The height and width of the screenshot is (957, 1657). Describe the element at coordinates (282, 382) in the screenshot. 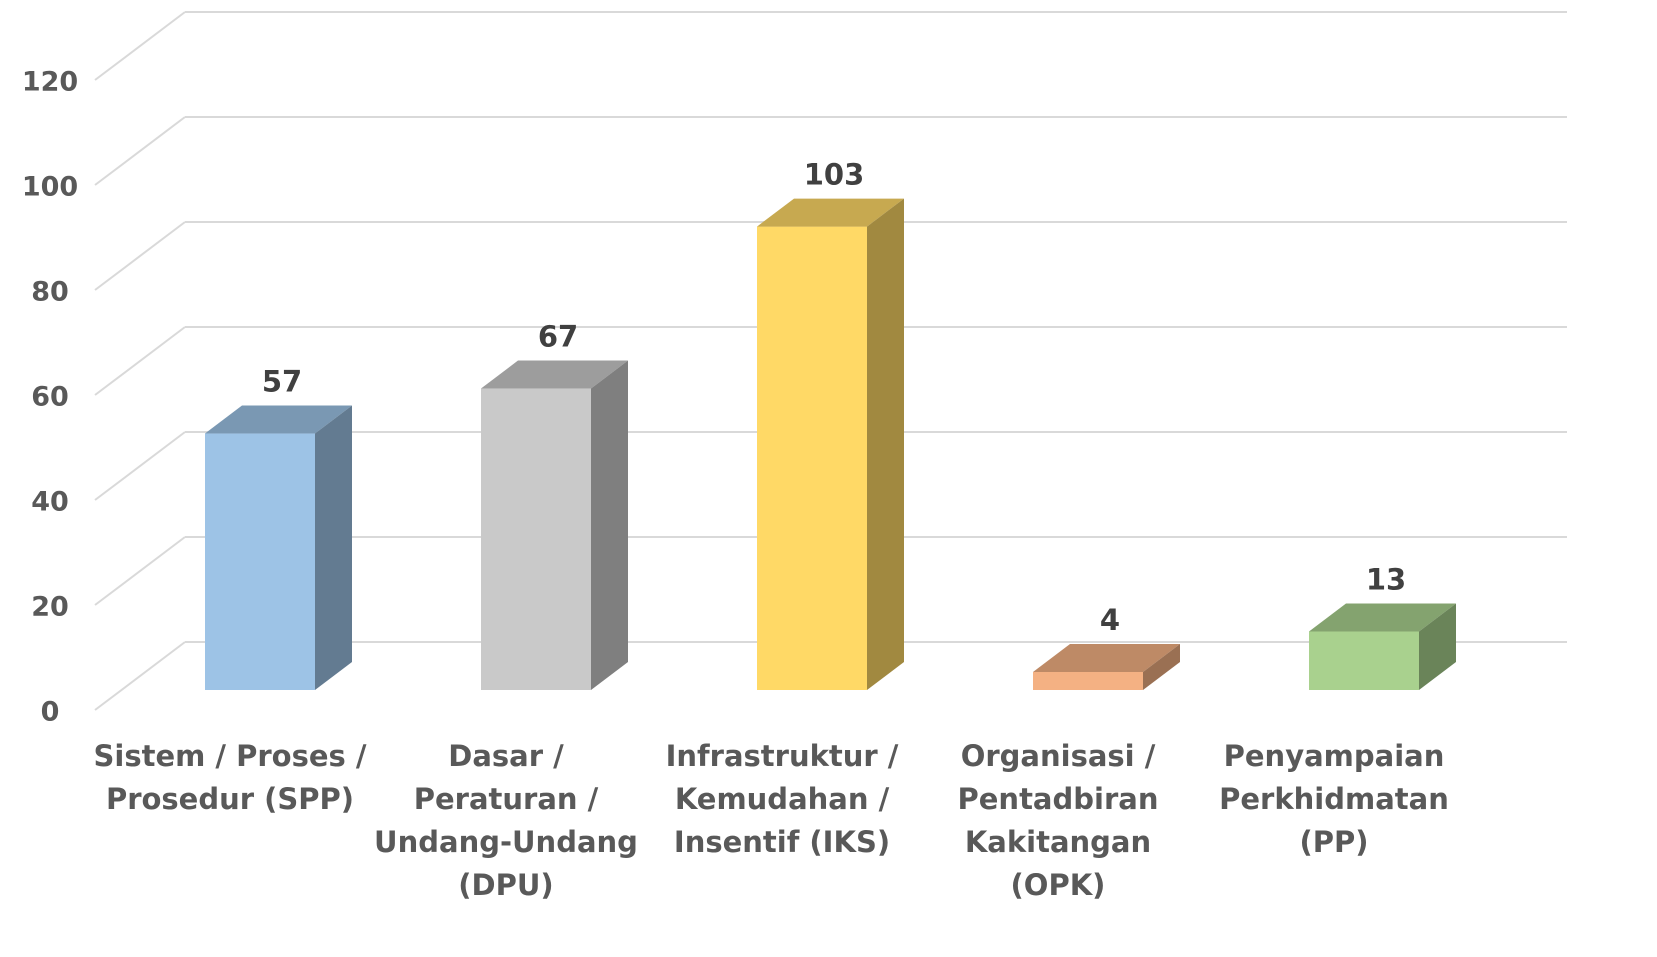

I see `value-label: 57` at that location.